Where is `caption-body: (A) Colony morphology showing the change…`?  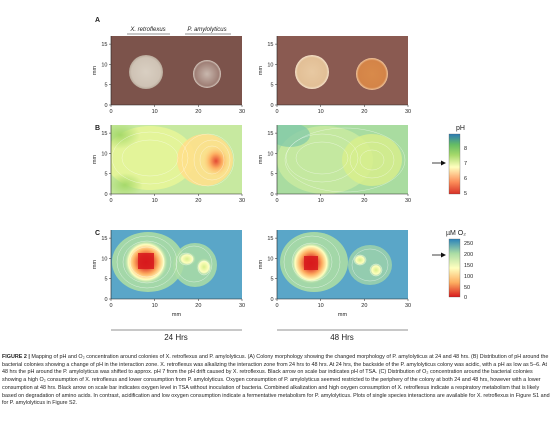
caption-body: (A) Colony morphology showing the change… is located at coordinates (276, 380).